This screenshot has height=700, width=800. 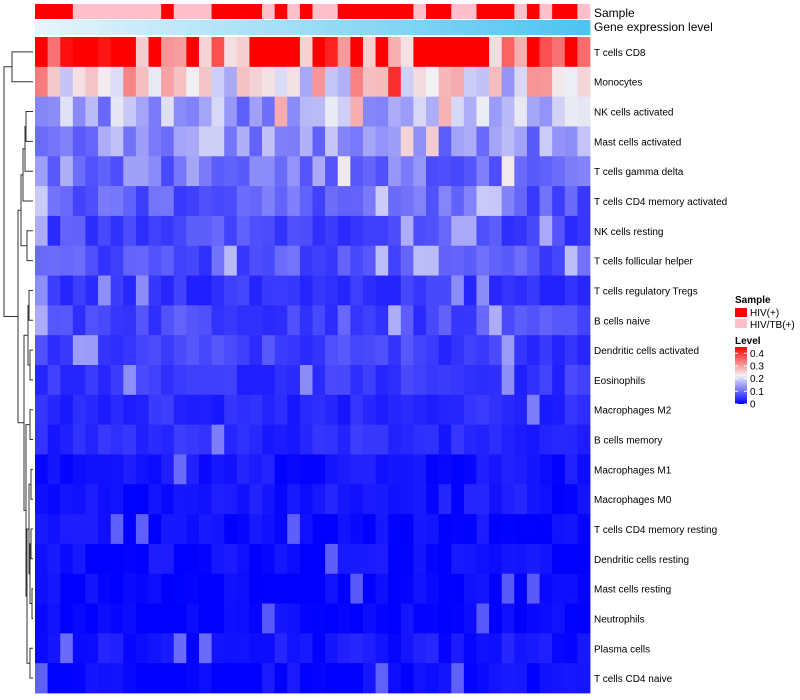 I want to click on row-label: Eosinophils, so click(x=619, y=381).